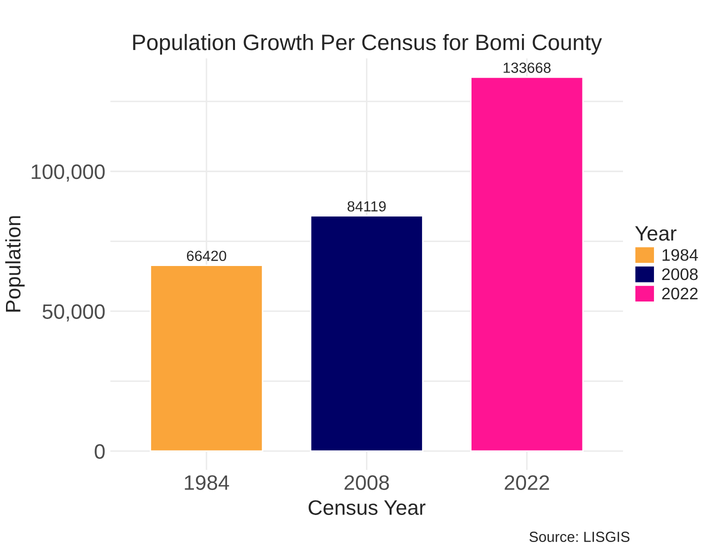 Image resolution: width=712 pixels, height=556 pixels. What do you see at coordinates (579, 537) in the screenshot?
I see `source-note: Source: LISGIS` at bounding box center [579, 537].